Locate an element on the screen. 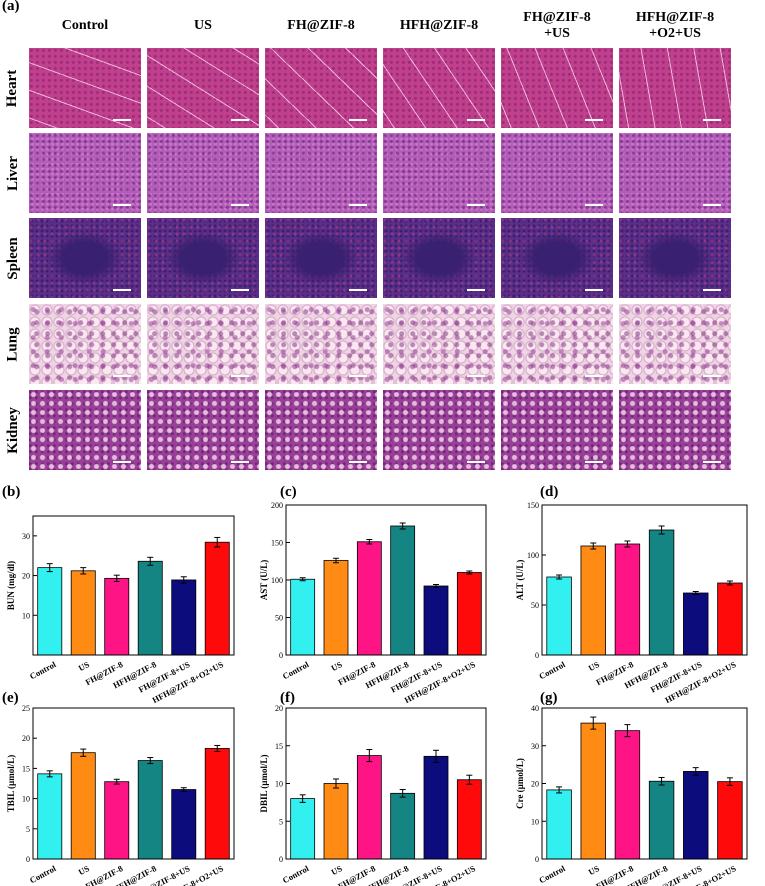 The height and width of the screenshot is (886, 765). column-header: HFH@ZIF-8 is located at coordinates (439, 25).